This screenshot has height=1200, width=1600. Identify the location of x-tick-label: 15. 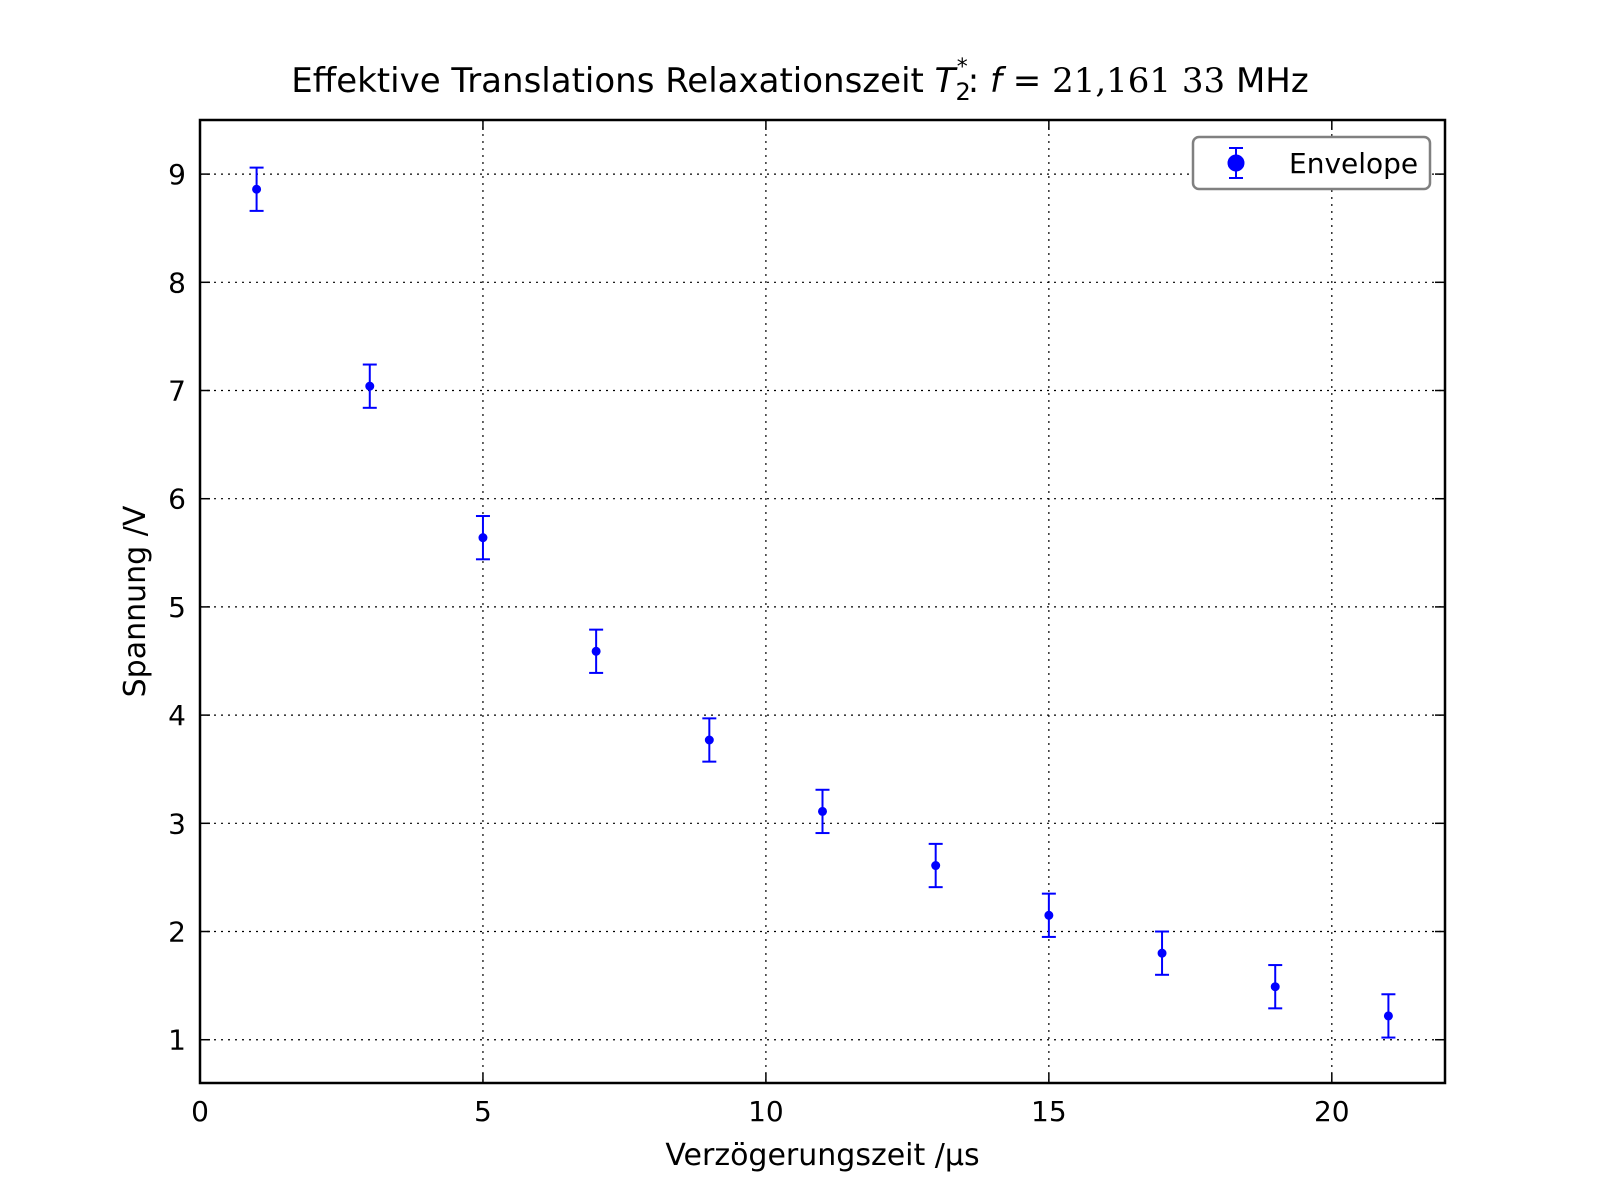
(1049, 1111).